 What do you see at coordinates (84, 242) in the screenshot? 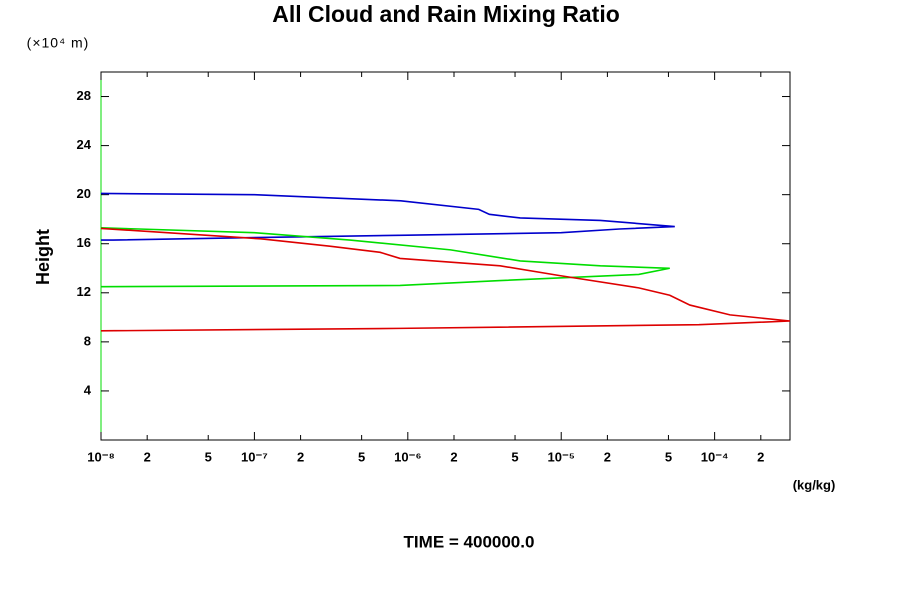
I see `y-tick-label: 16` at bounding box center [84, 242].